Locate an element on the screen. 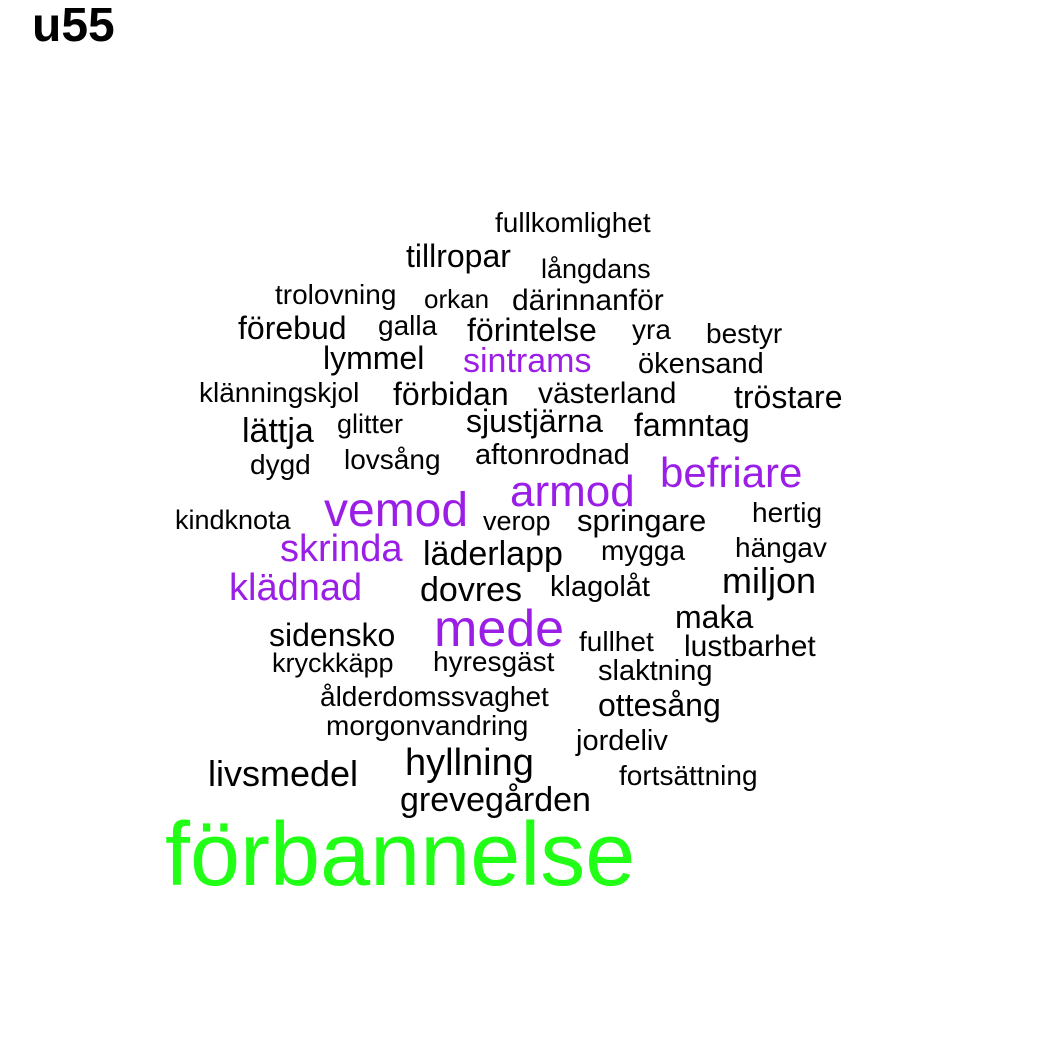 This screenshot has width=1050, height=1050. word-livsmedel: livsmedel is located at coordinates (283, 773).